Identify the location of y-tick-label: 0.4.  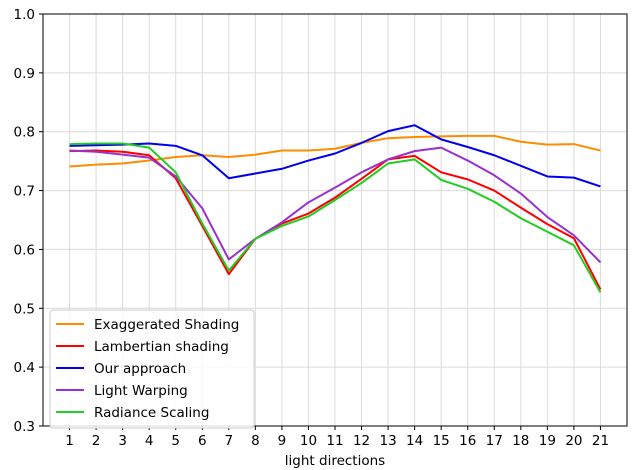
(24, 368).